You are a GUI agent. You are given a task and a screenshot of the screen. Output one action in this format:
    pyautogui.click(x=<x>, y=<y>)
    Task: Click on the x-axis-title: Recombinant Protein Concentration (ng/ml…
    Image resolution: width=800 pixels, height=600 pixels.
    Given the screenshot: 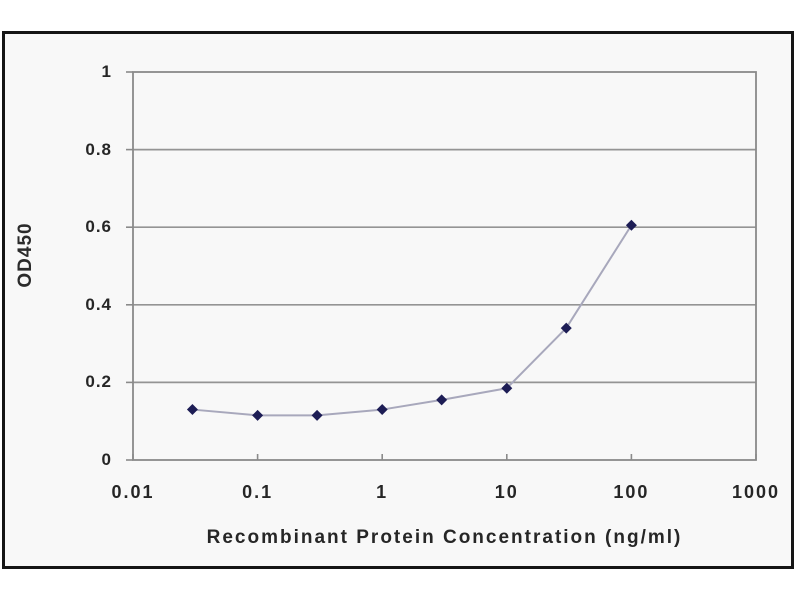 What is the action you would take?
    pyautogui.click(x=444, y=537)
    